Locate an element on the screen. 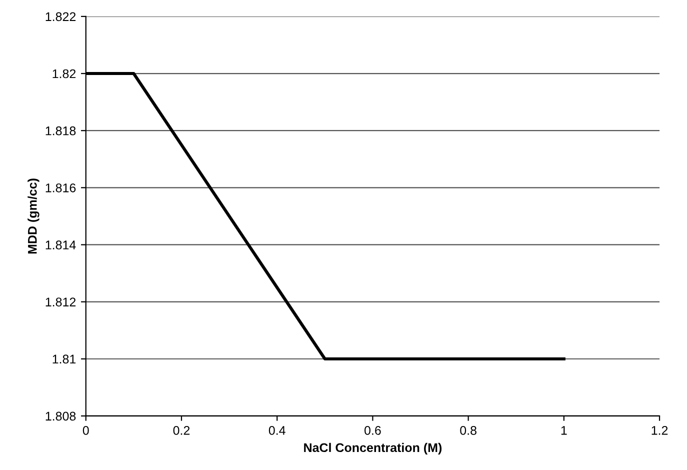  y-axis-title: MDD (gm/cc) is located at coordinates (34, 216).